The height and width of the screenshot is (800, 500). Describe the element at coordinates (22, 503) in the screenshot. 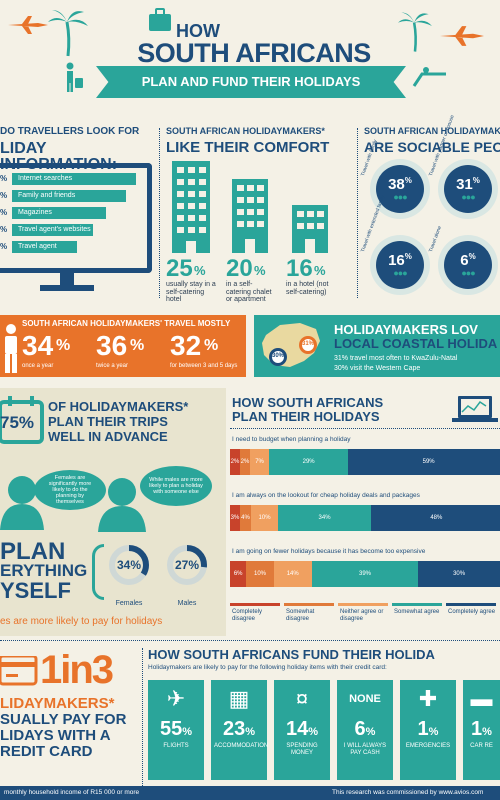

I see `female-silhouette-icon` at that location.